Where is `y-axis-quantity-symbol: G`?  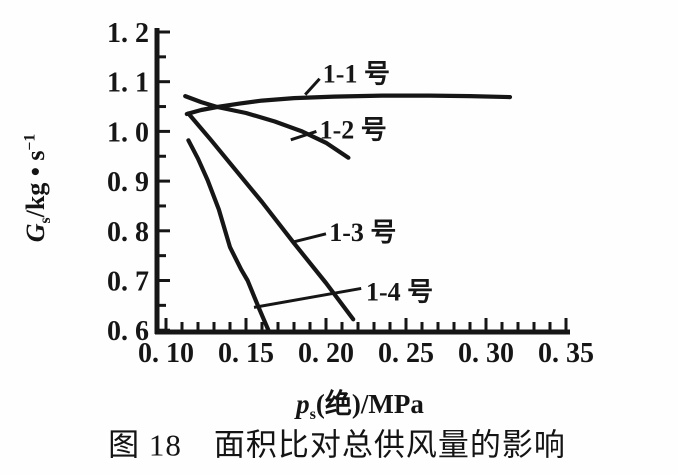 y-axis-quantity-symbol: G is located at coordinates (35, 233).